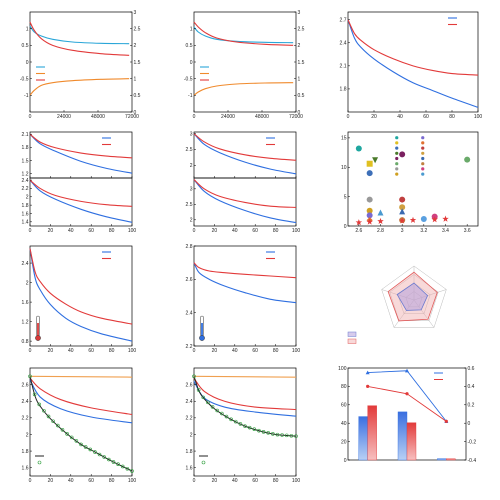  Describe the element at coordinates (137, 63) in the screenshot. I see `y-tick-label: 1.5` at that location.